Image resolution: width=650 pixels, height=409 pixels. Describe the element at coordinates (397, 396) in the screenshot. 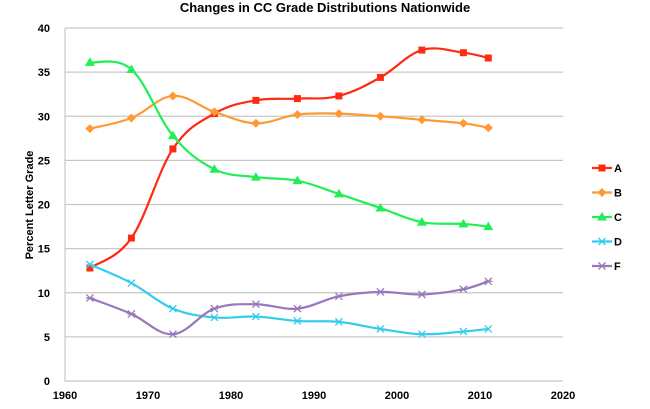

I see `x-tick-label: 2000` at that location.